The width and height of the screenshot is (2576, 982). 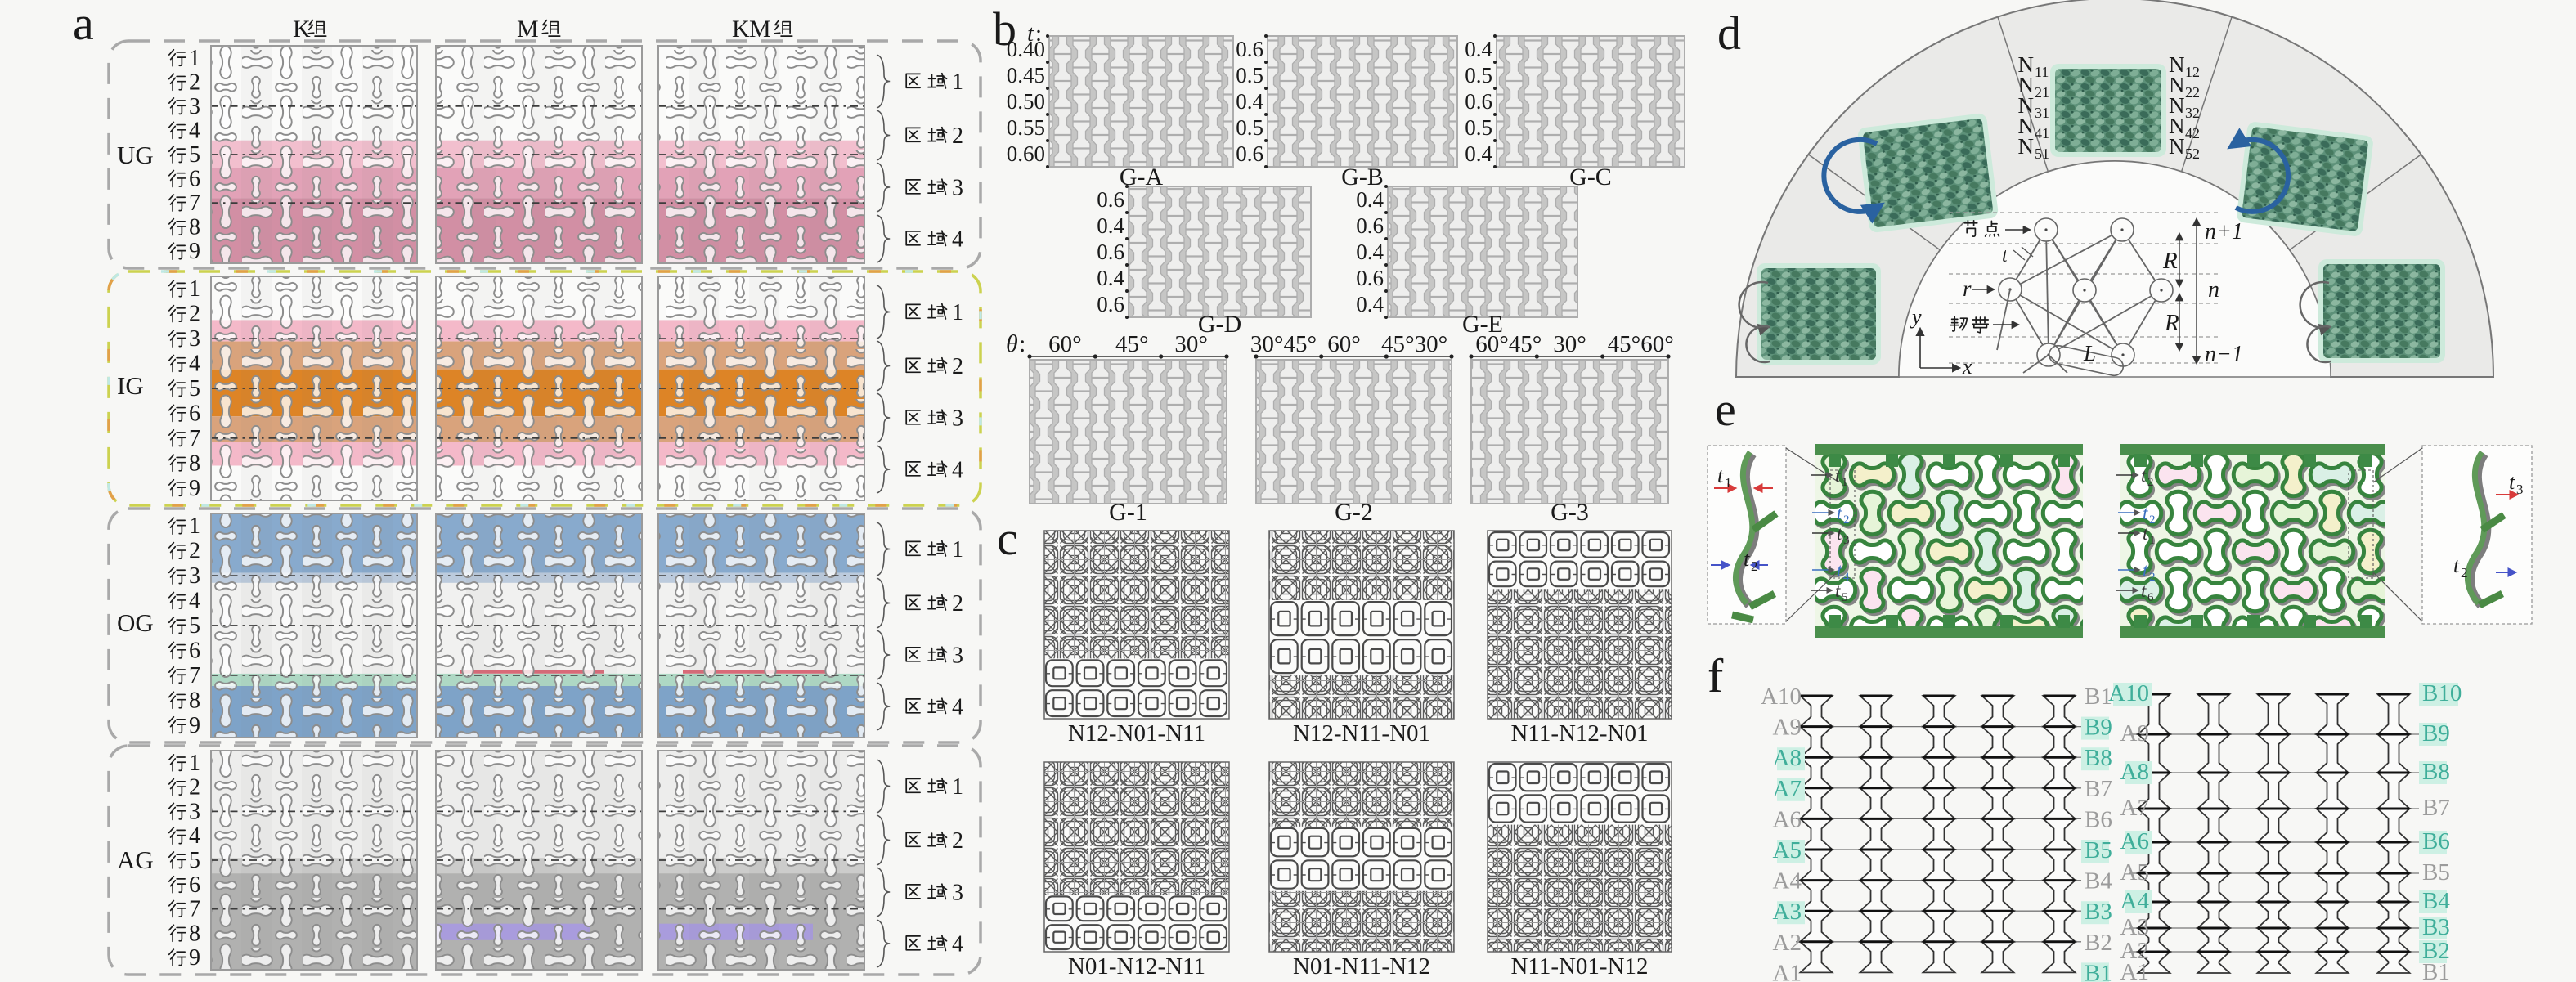 I want to click on svg-text: N11-N01-N12, so click(x=1579, y=967).